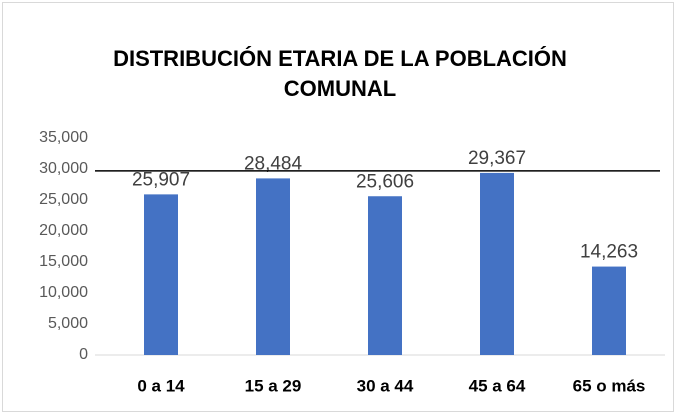  What do you see at coordinates (161, 179) in the screenshot?
I see `data-label: 25,907` at bounding box center [161, 179].